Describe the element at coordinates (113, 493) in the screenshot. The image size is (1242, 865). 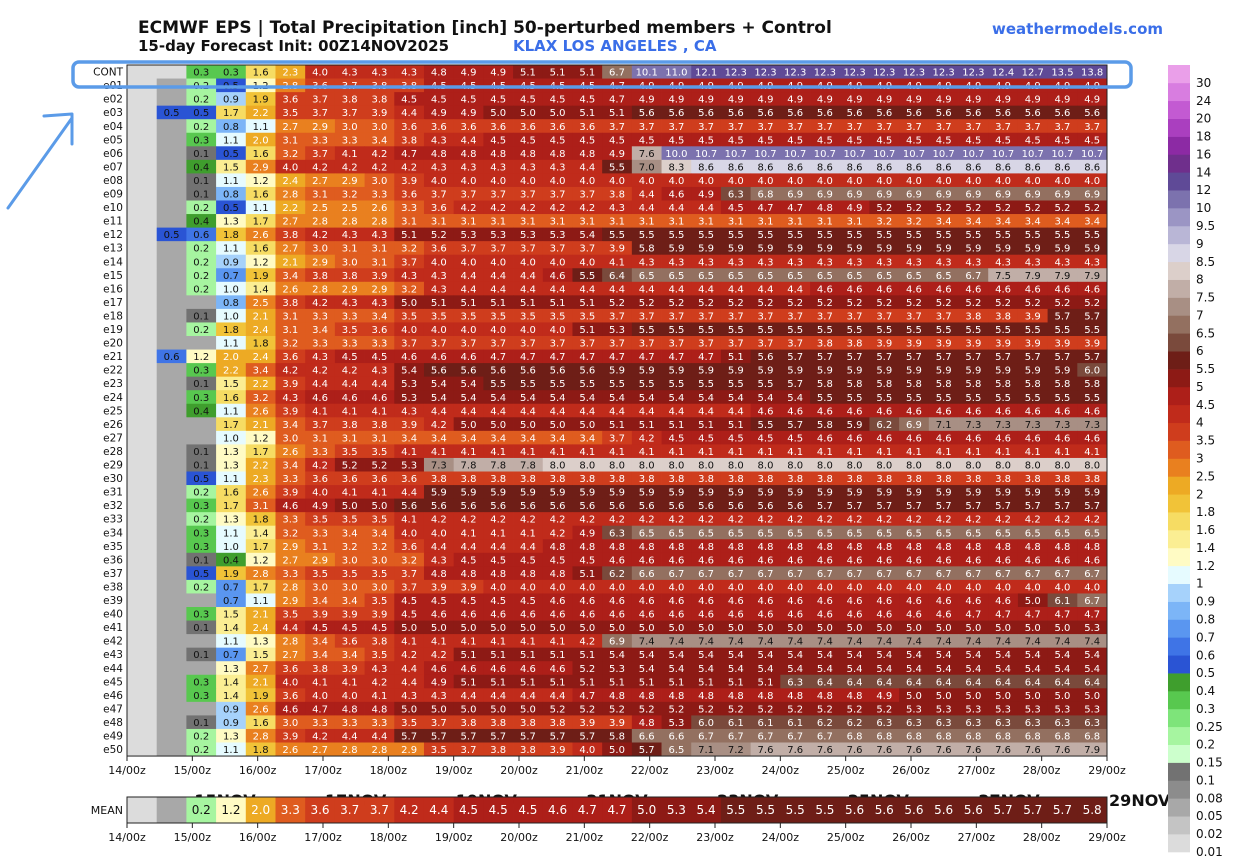
I see `row-label: e31` at that location.